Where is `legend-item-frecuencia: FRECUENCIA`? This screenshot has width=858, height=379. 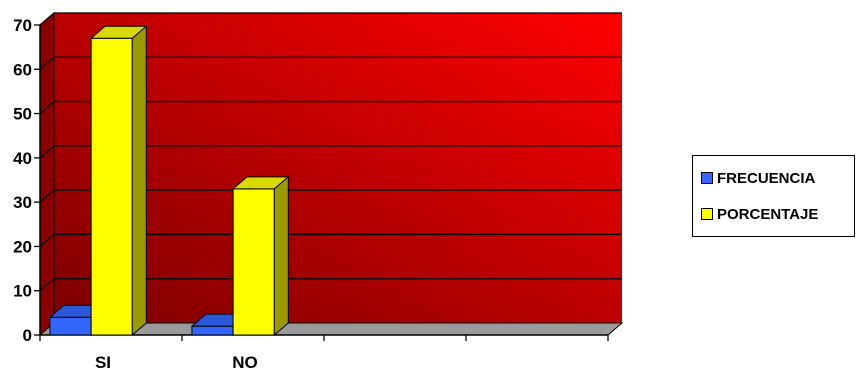 legend-item-frecuencia: FRECUENCIA is located at coordinates (758, 178).